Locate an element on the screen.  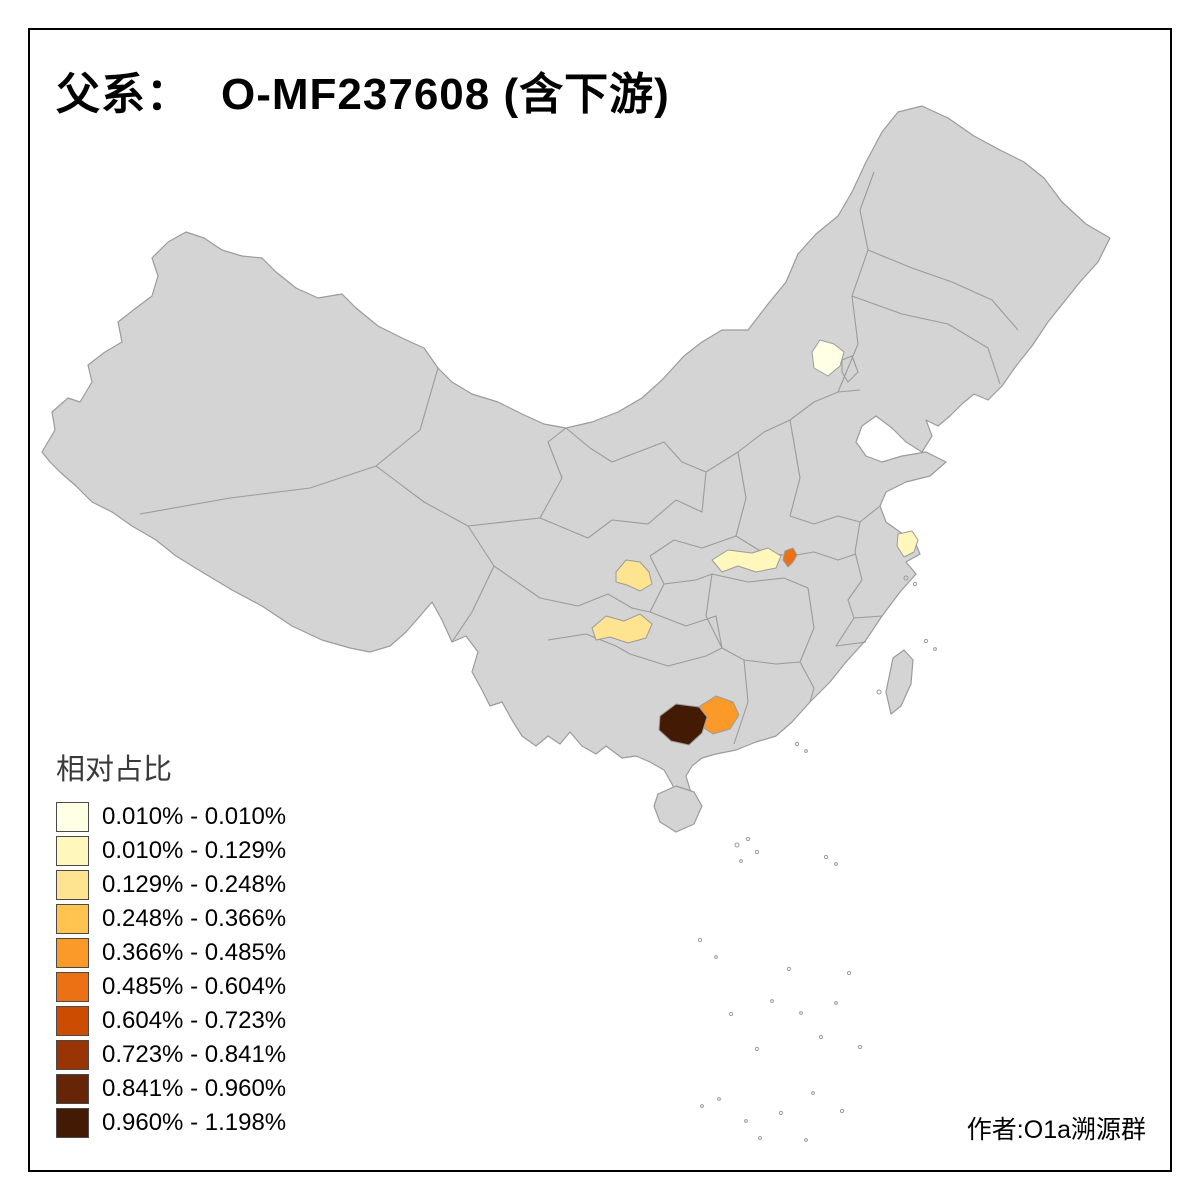
region-sichuan-patch is located at coordinates (634, 575).